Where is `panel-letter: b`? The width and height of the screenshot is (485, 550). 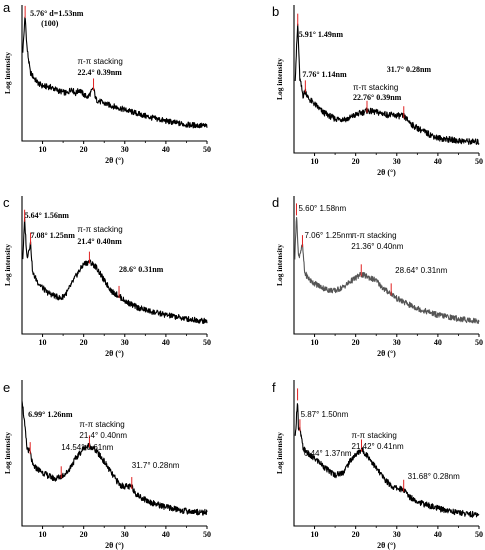
panel-letter: b is located at coordinates (275, 11).